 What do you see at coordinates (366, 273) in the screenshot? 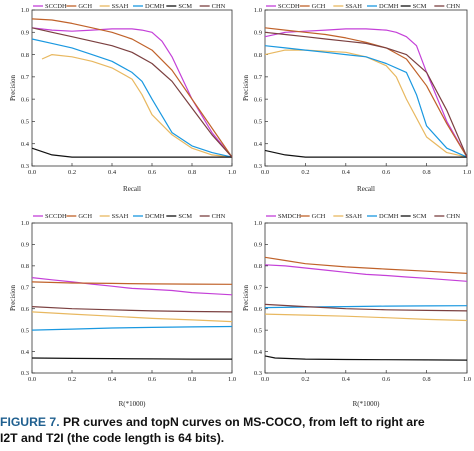
I see `series-line-smdch` at bounding box center [366, 273].